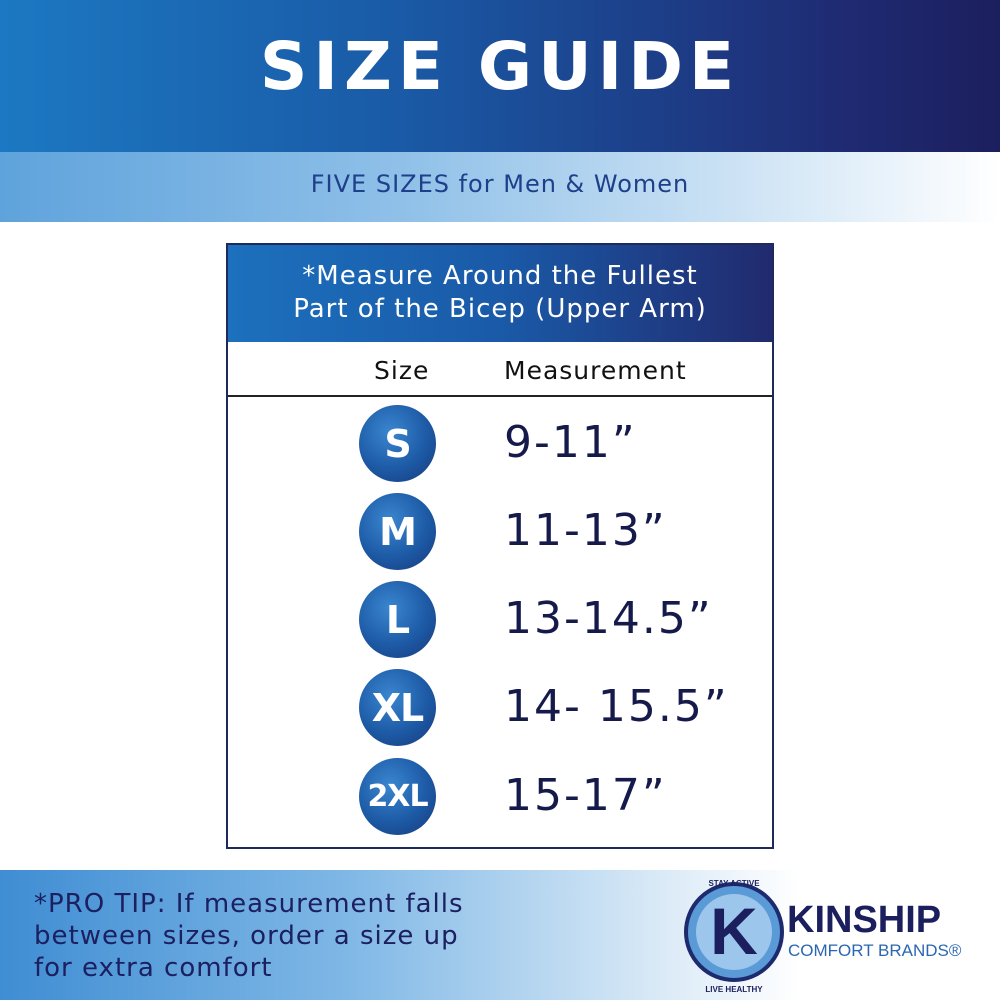 This screenshot has width=1000, height=1004. I want to click on size-badge: L, so click(397, 619).